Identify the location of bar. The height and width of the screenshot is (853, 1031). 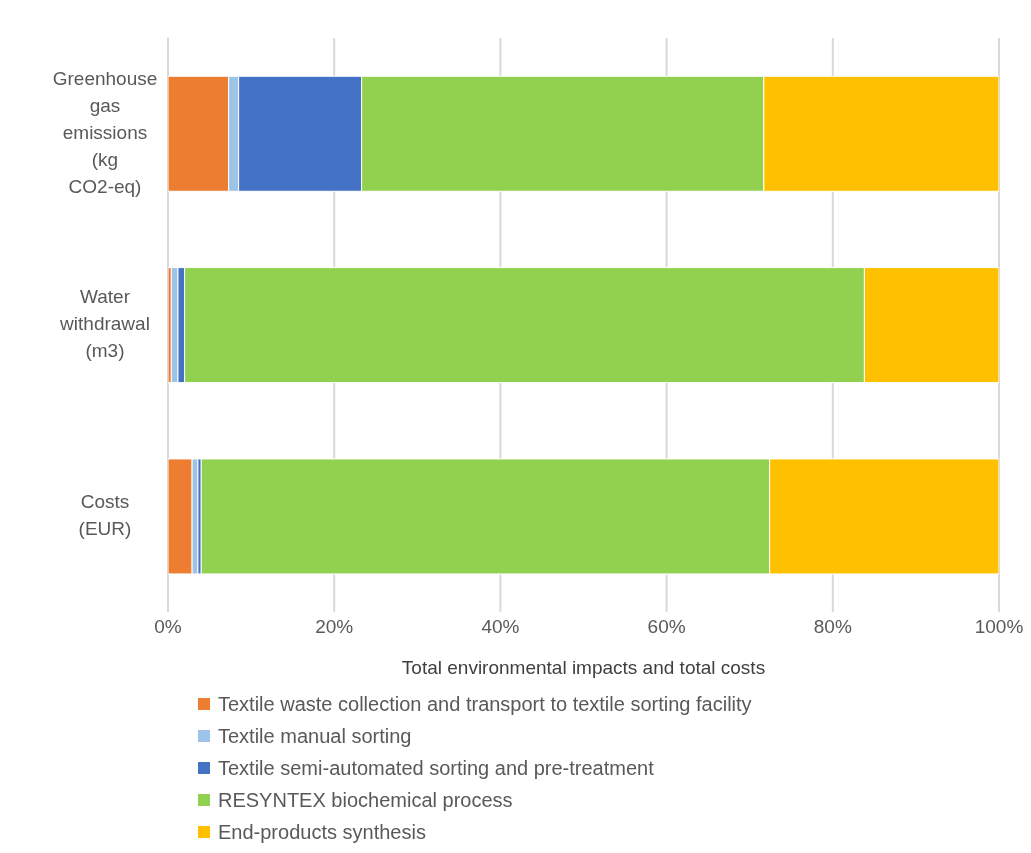
(180, 516).